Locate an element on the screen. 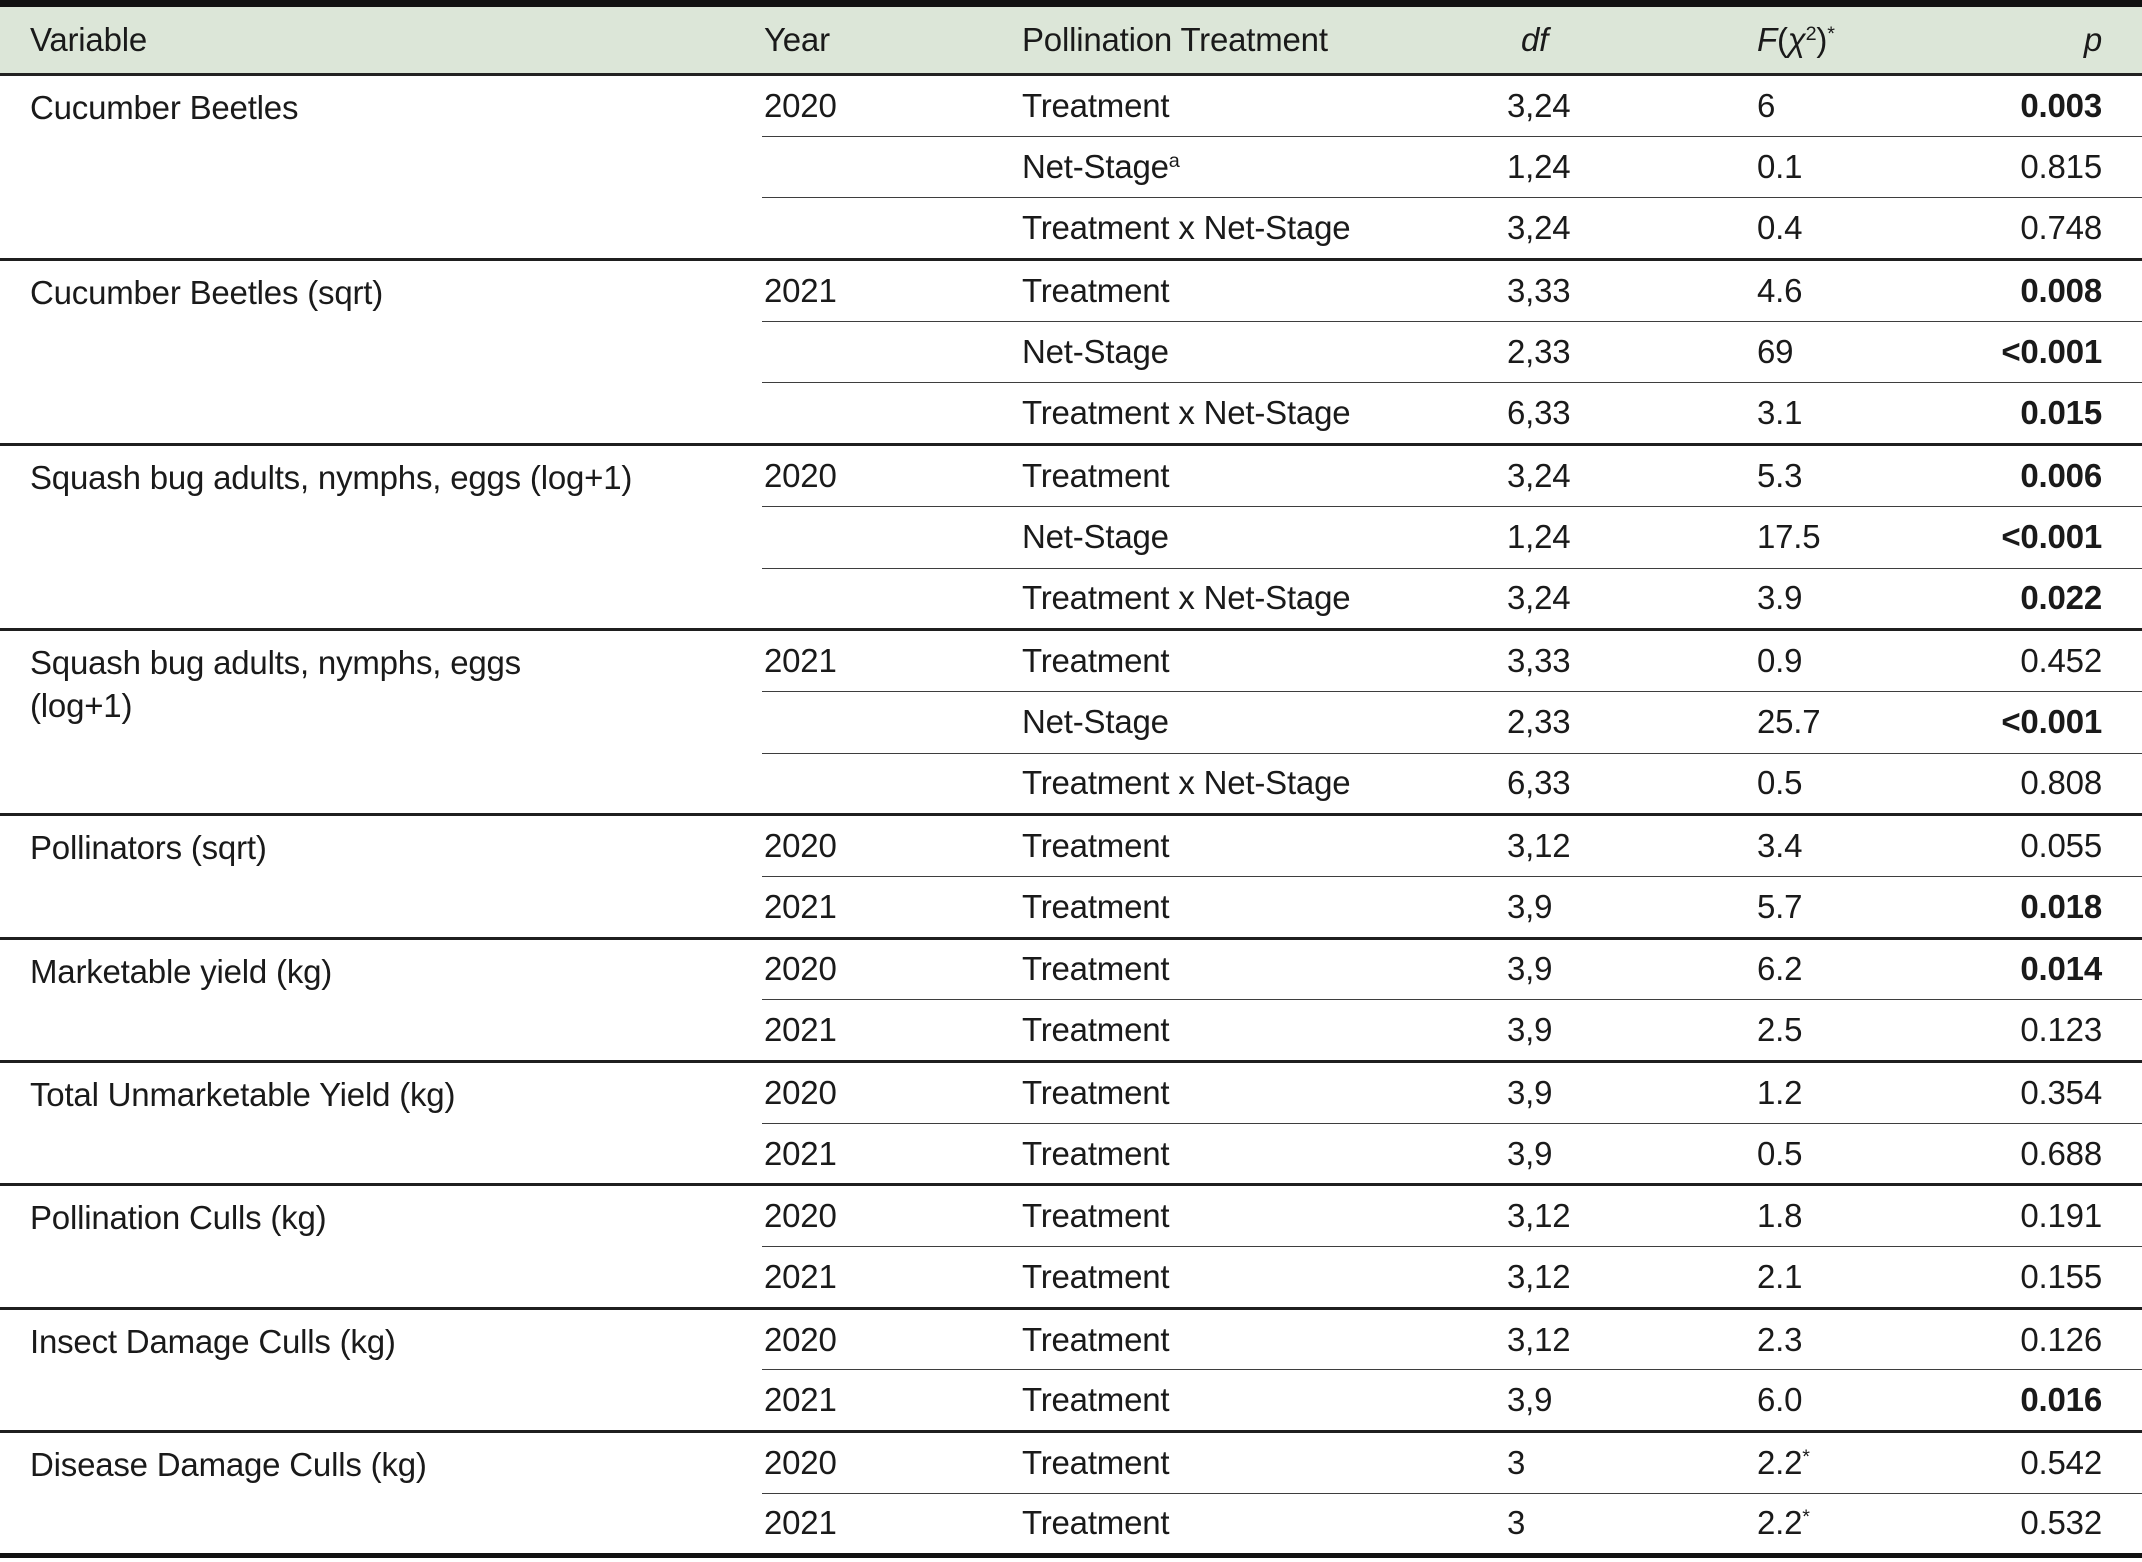 The height and width of the screenshot is (1562, 2142). chi-exponent: 2 is located at coordinates (1811, 34).